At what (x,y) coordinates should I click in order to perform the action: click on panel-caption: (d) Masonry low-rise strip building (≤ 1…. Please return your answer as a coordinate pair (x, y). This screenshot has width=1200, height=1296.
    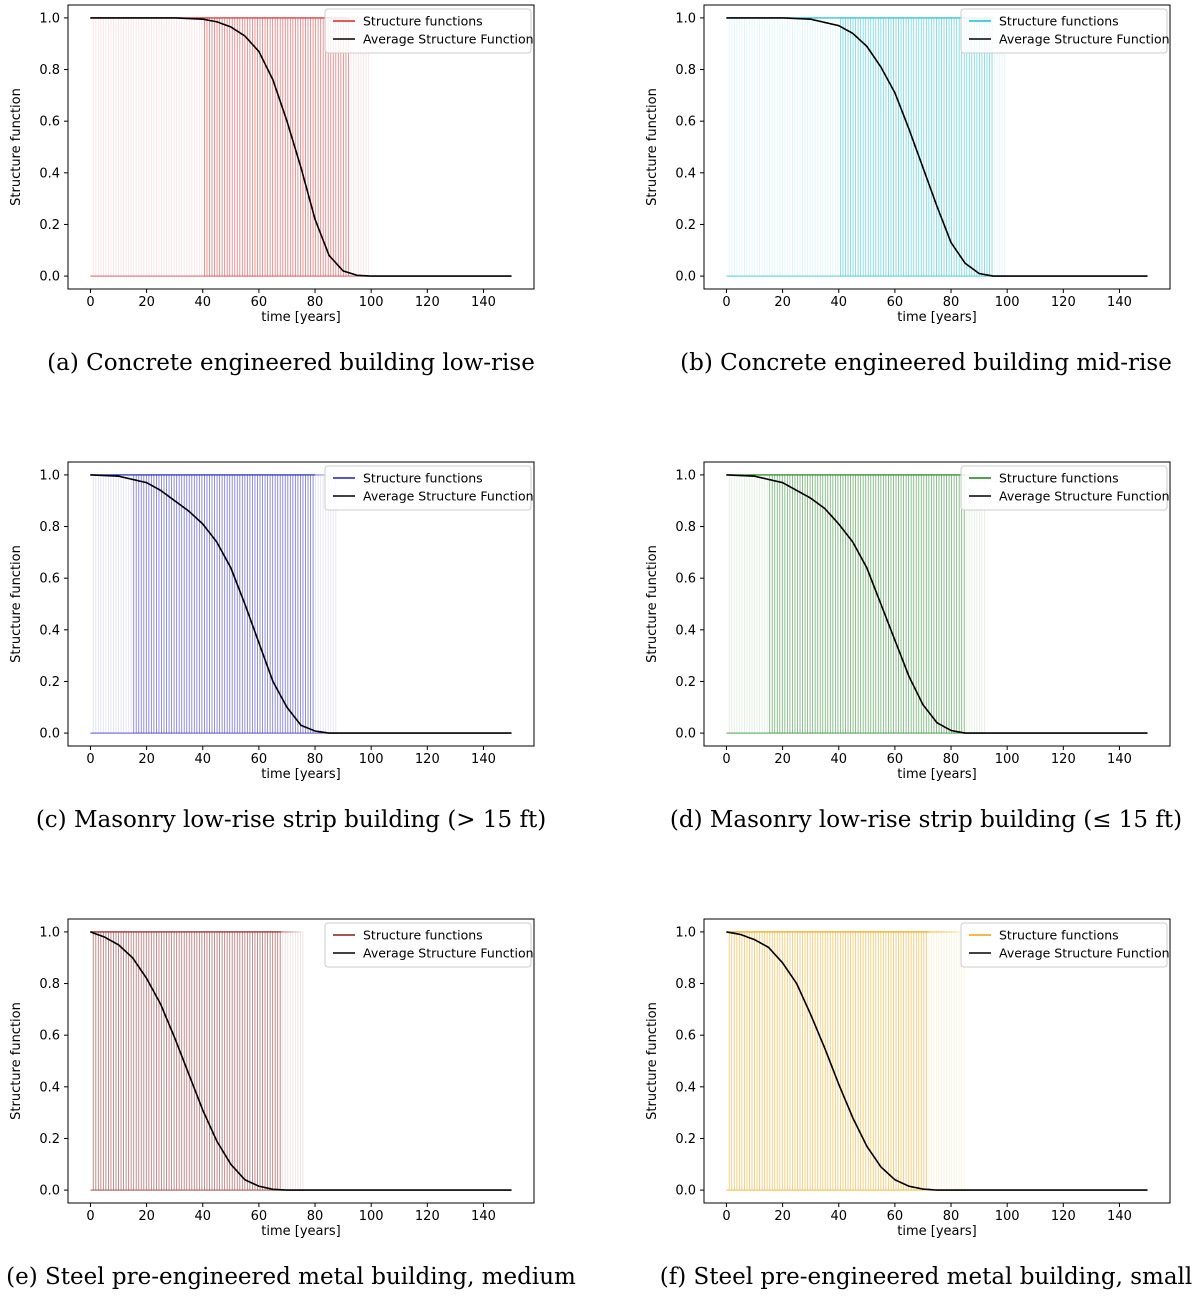
    Looking at the image, I should click on (926, 820).